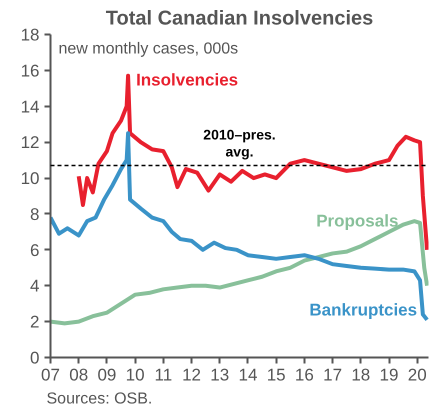  Describe the element at coordinates (30, 35) in the screenshot. I see `y-tick-label: 18` at that location.